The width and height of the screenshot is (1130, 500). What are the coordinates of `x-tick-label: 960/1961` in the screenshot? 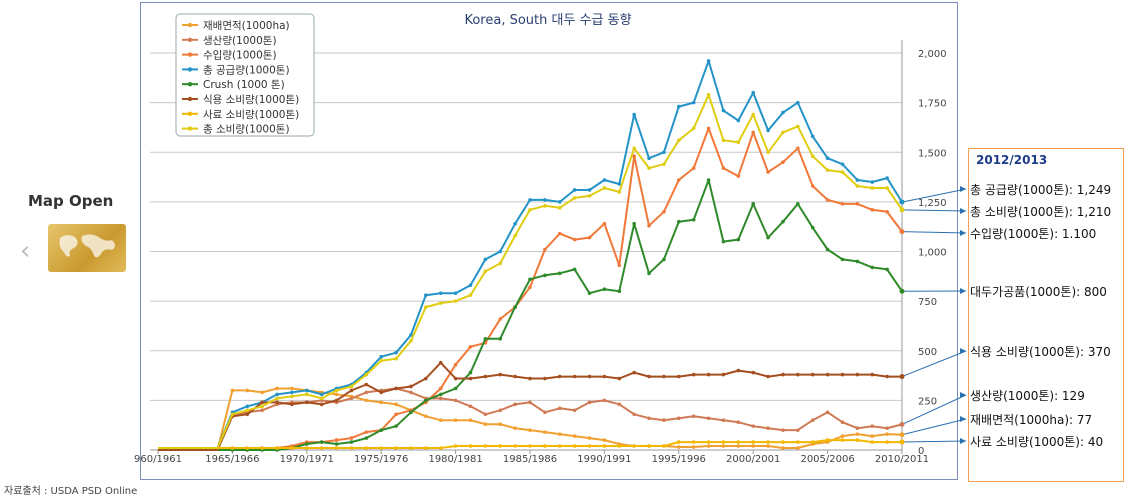 It's located at (158, 459).